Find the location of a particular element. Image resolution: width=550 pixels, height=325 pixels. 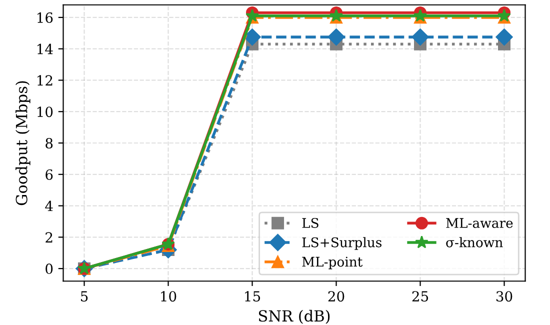

x-tick-label: 30 is located at coordinates (504, 296).